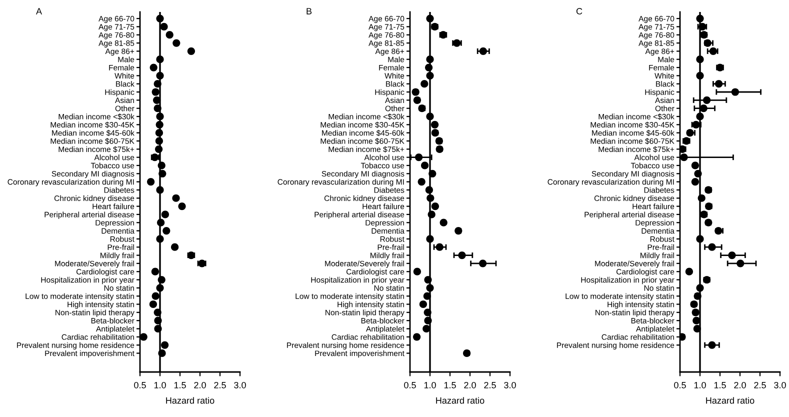  Describe the element at coordinates (309, 11) in the screenshot. I see `text: B` at that location.